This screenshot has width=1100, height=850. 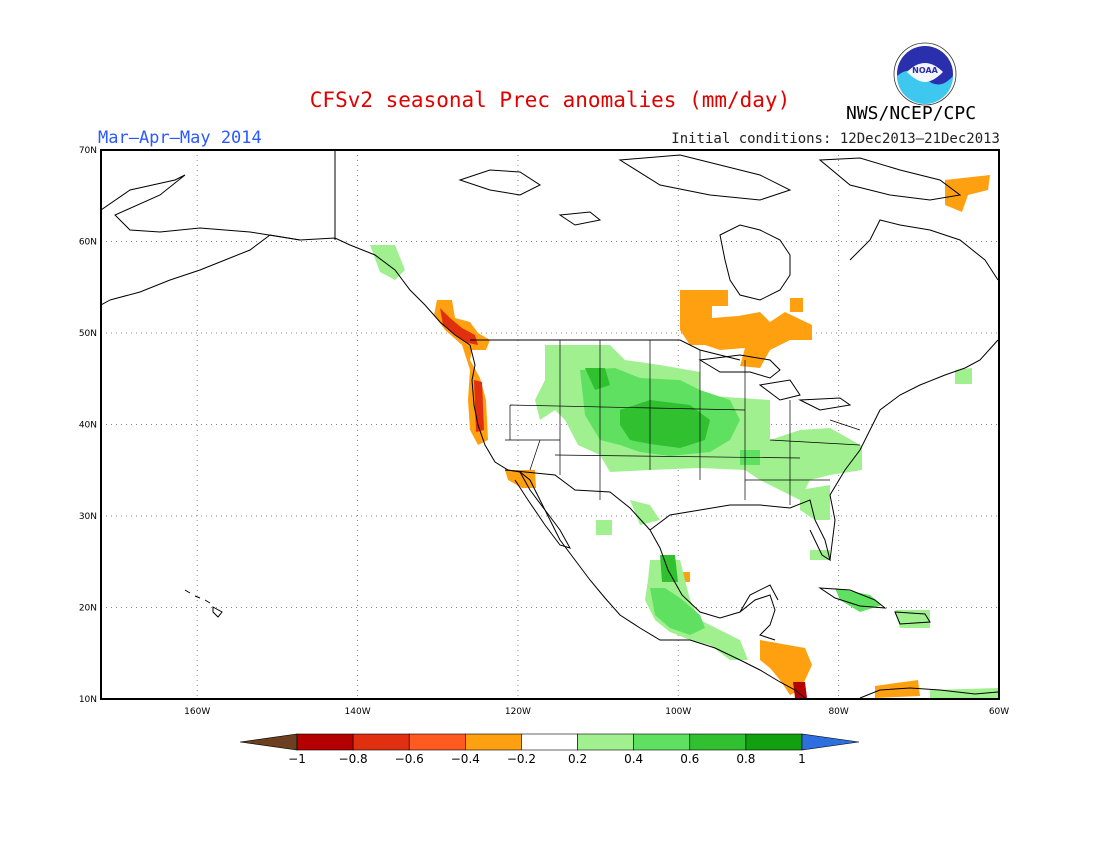 I want to click on wet-patch-southeast, so click(x=815, y=502).